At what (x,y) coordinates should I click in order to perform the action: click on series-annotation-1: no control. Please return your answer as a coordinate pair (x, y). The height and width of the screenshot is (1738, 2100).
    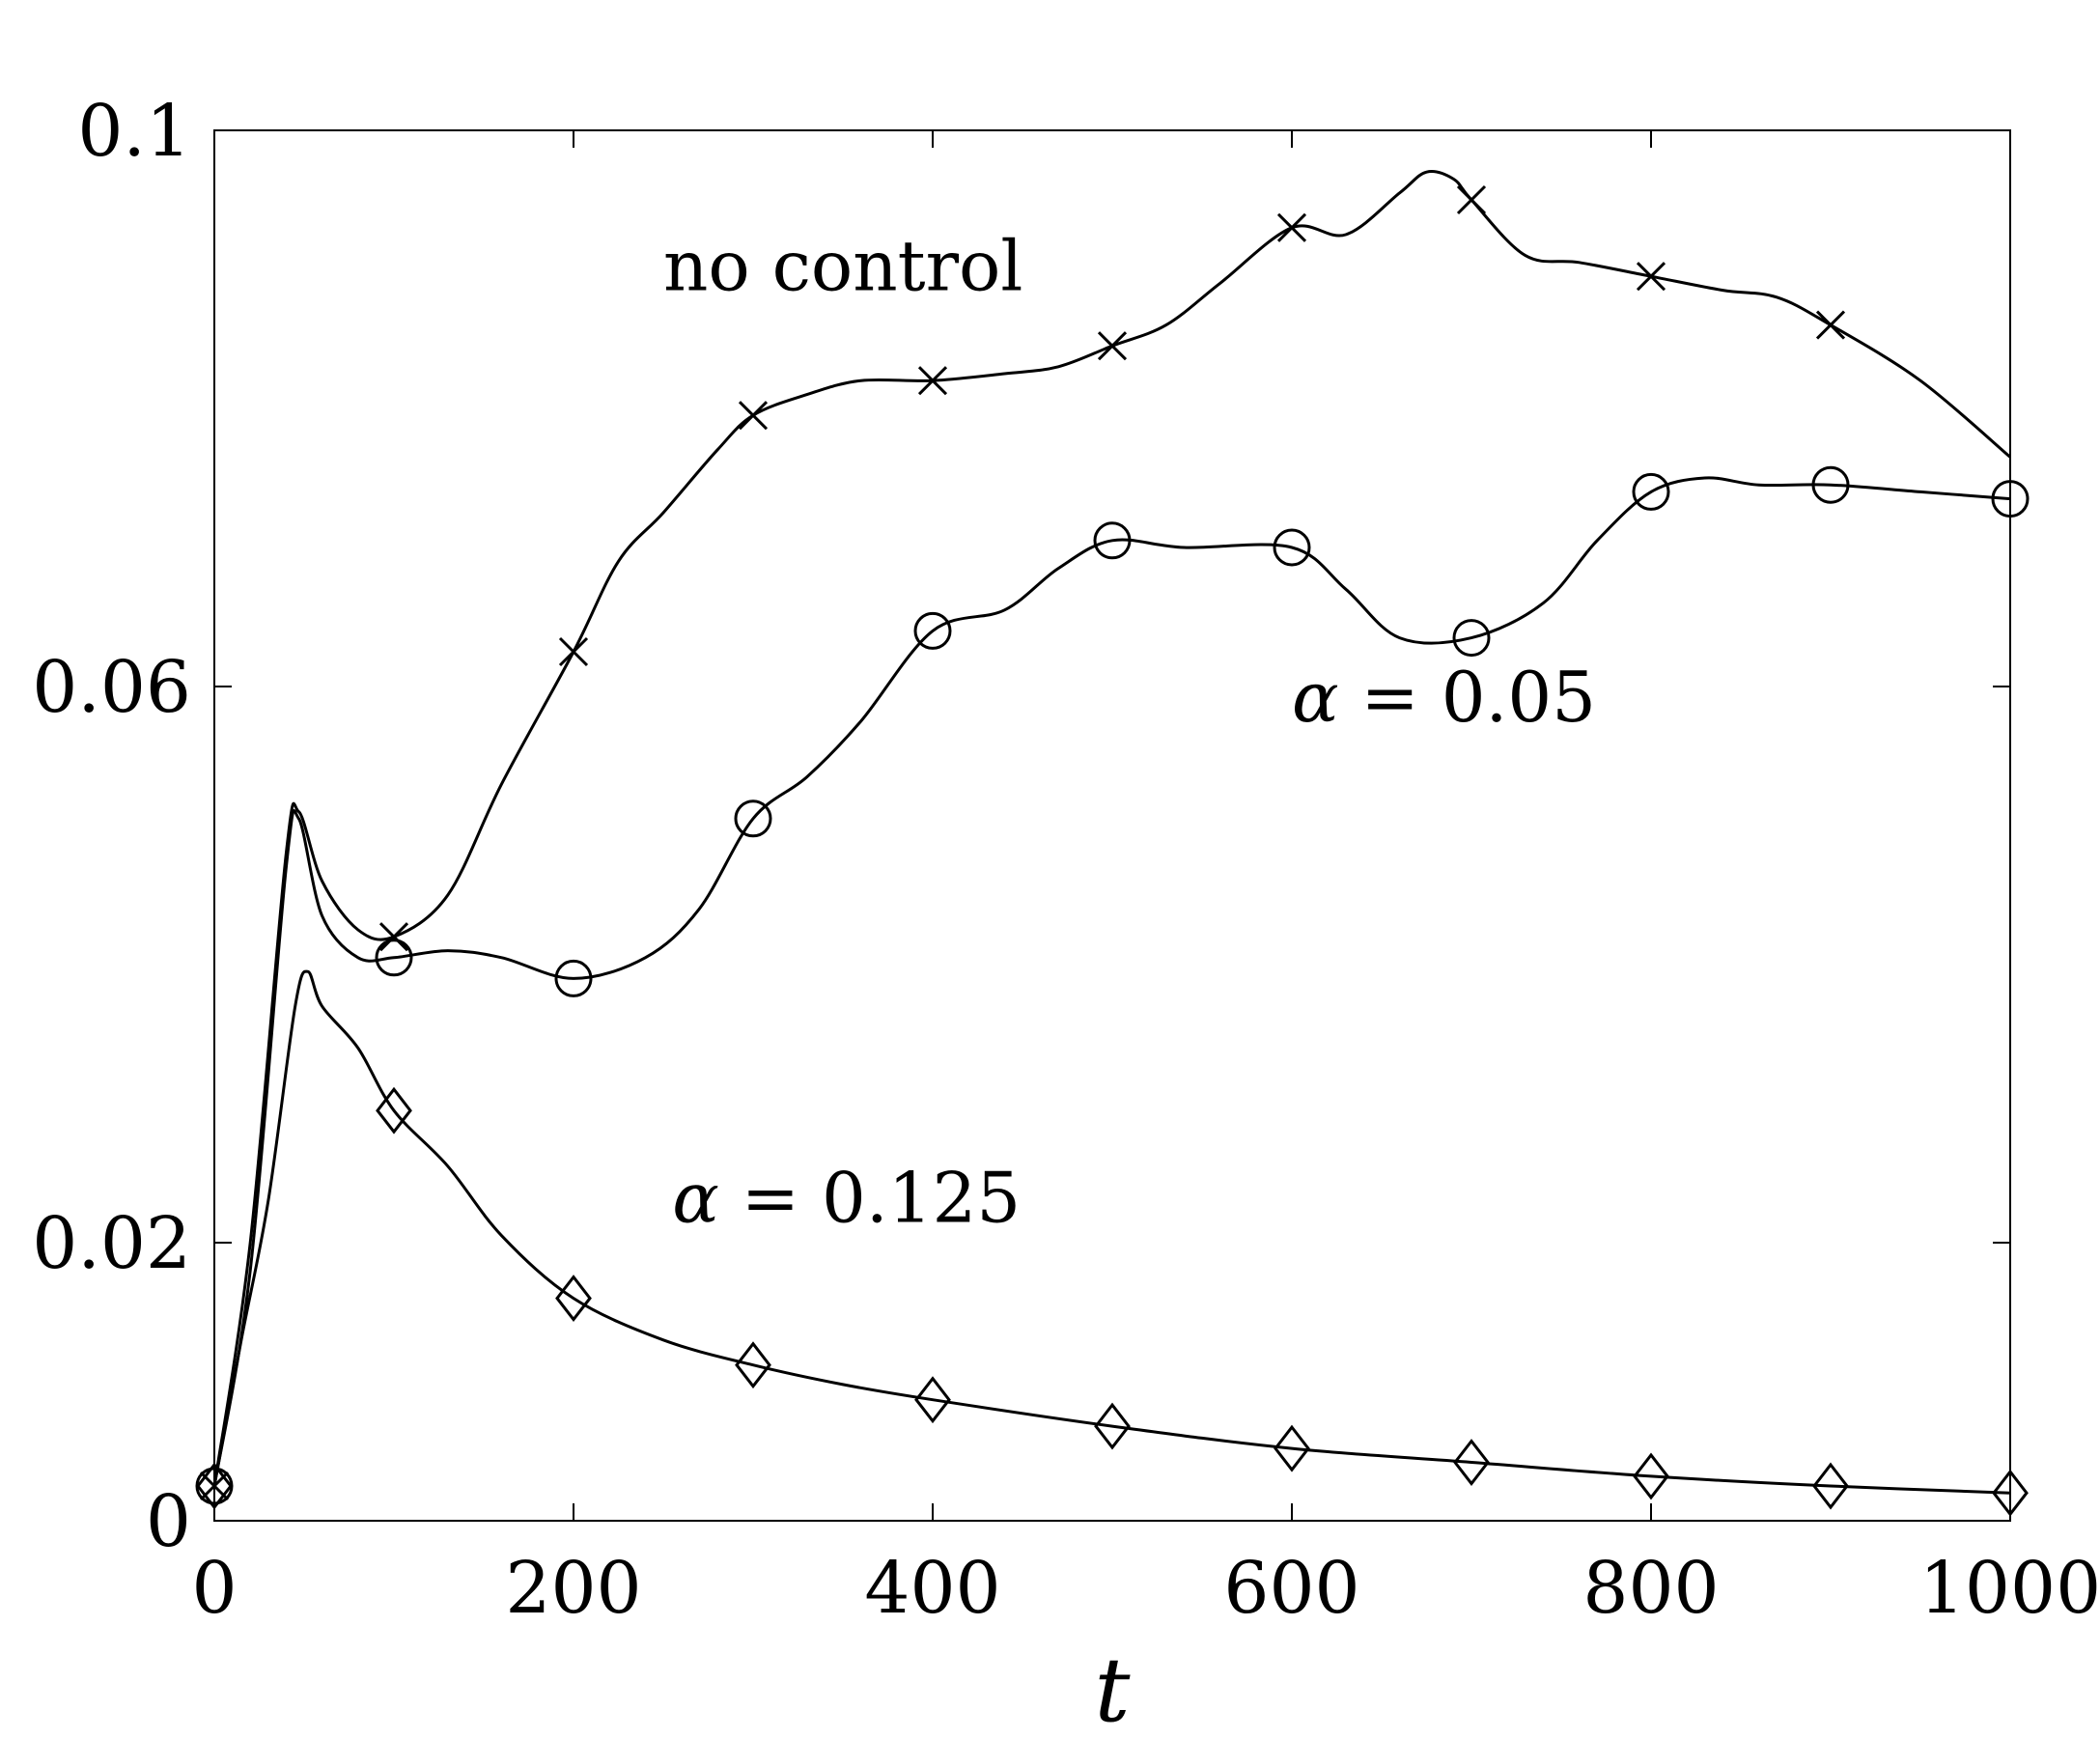
    Looking at the image, I should click on (843, 266).